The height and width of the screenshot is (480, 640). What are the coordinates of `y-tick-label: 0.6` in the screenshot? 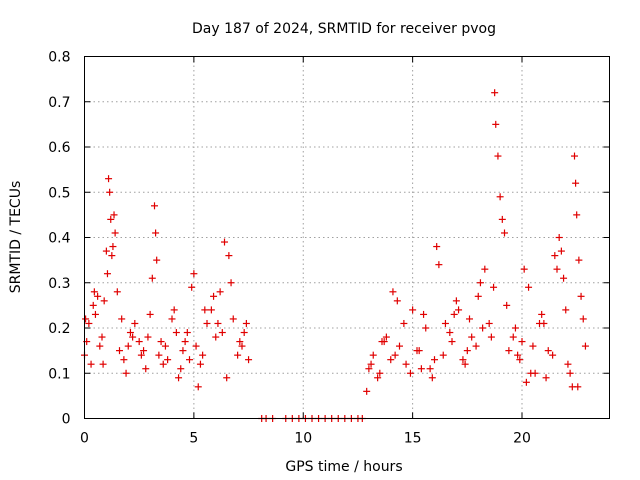 It's located at (59, 148).